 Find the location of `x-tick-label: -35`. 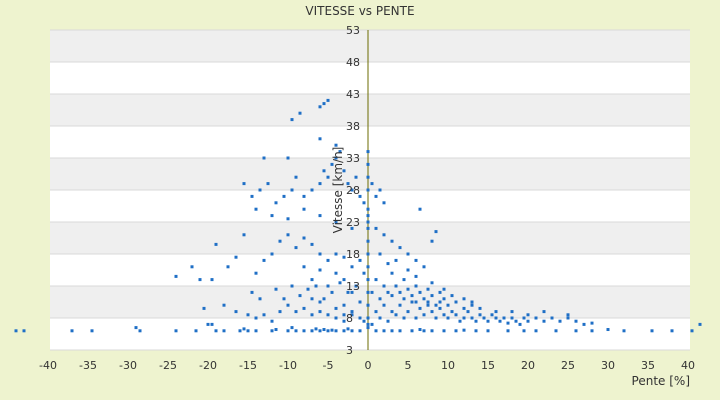

x-tick-label: -35 is located at coordinates (88, 365).